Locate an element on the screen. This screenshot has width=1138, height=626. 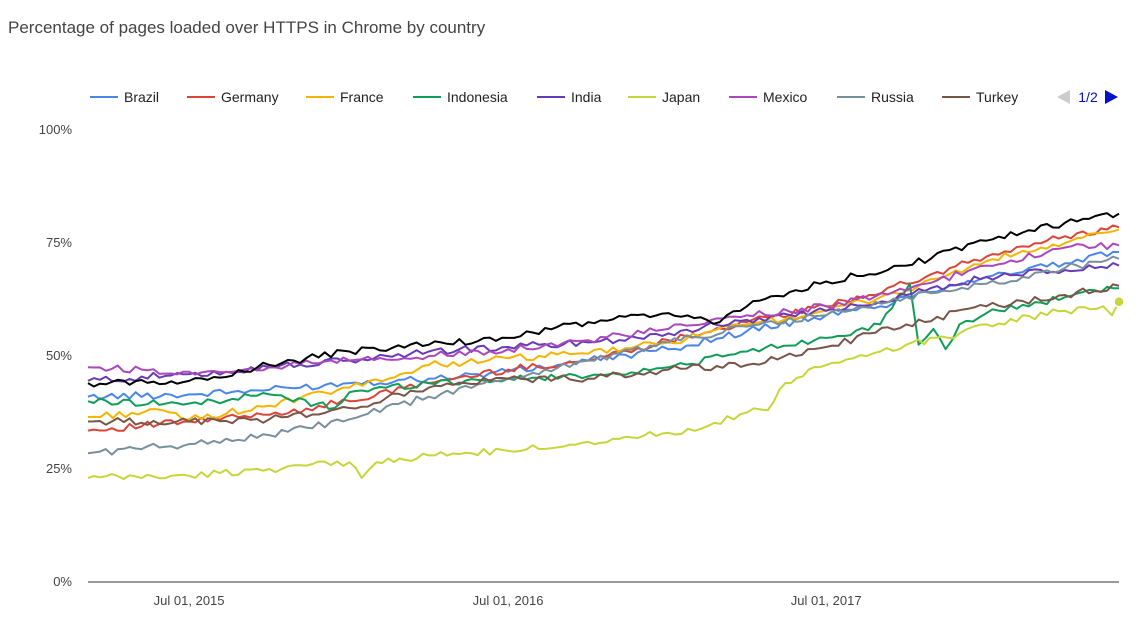
y-tick-label: 0% is located at coordinates (62, 581).